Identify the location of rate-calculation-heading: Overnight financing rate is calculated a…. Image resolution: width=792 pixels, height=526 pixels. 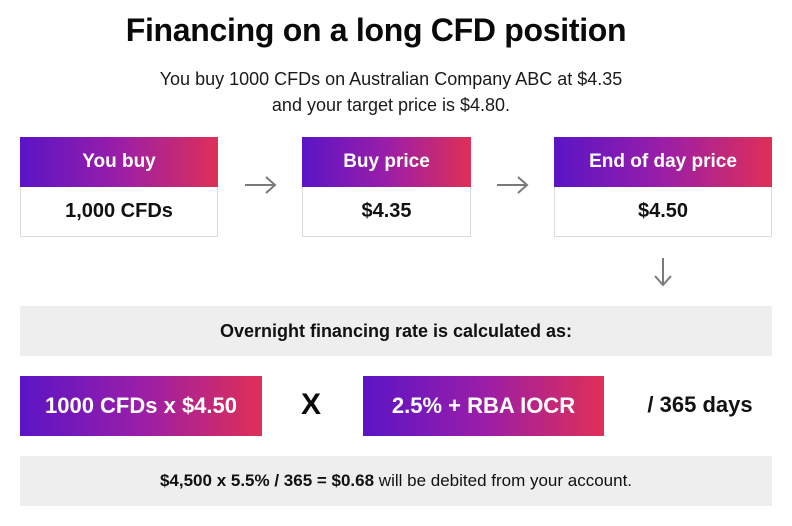
(396, 331).